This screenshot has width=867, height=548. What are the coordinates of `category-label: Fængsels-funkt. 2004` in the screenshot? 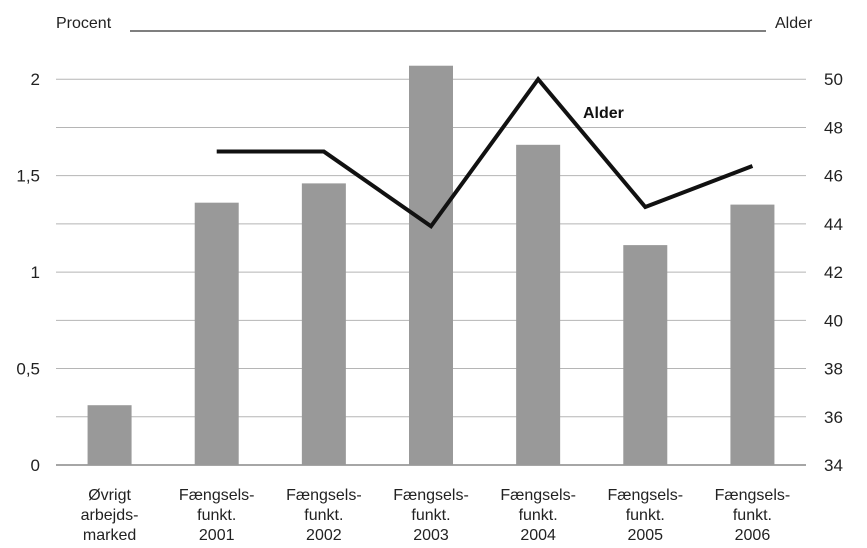 It's located at (538, 515).